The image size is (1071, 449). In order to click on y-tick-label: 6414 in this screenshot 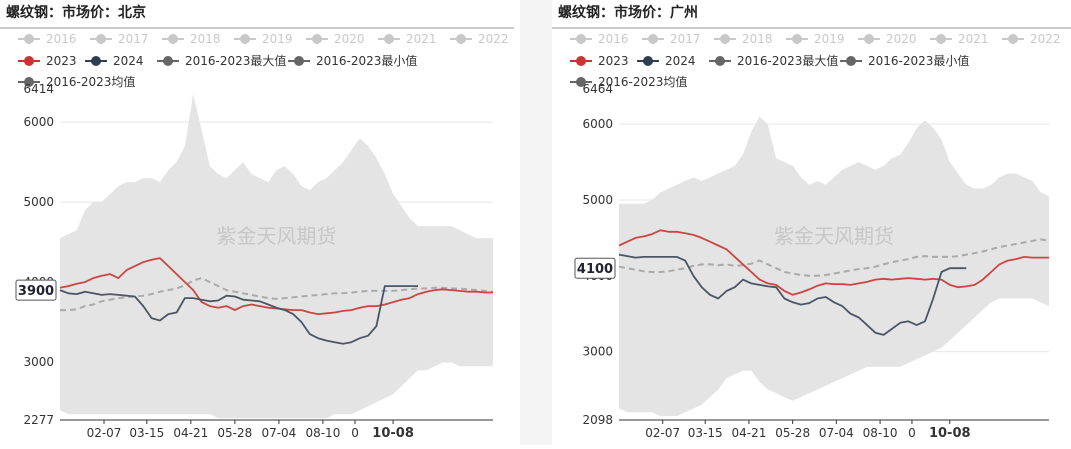, I will do `click(38, 89)`.